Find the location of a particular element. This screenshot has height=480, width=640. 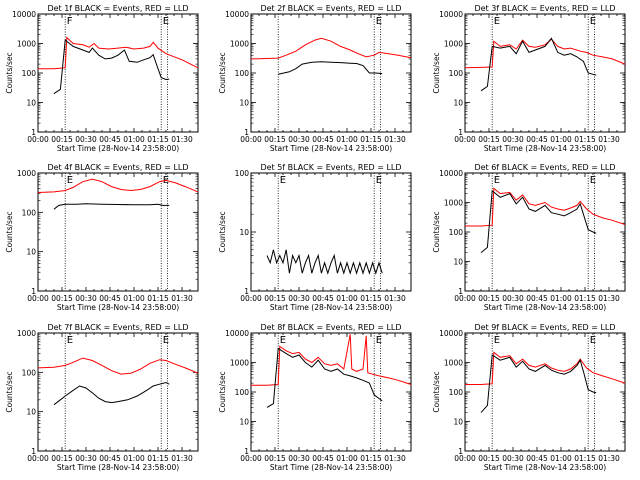

panel-title: Det 6f BLACK = Events, RED = LLD is located at coordinates (544, 167).